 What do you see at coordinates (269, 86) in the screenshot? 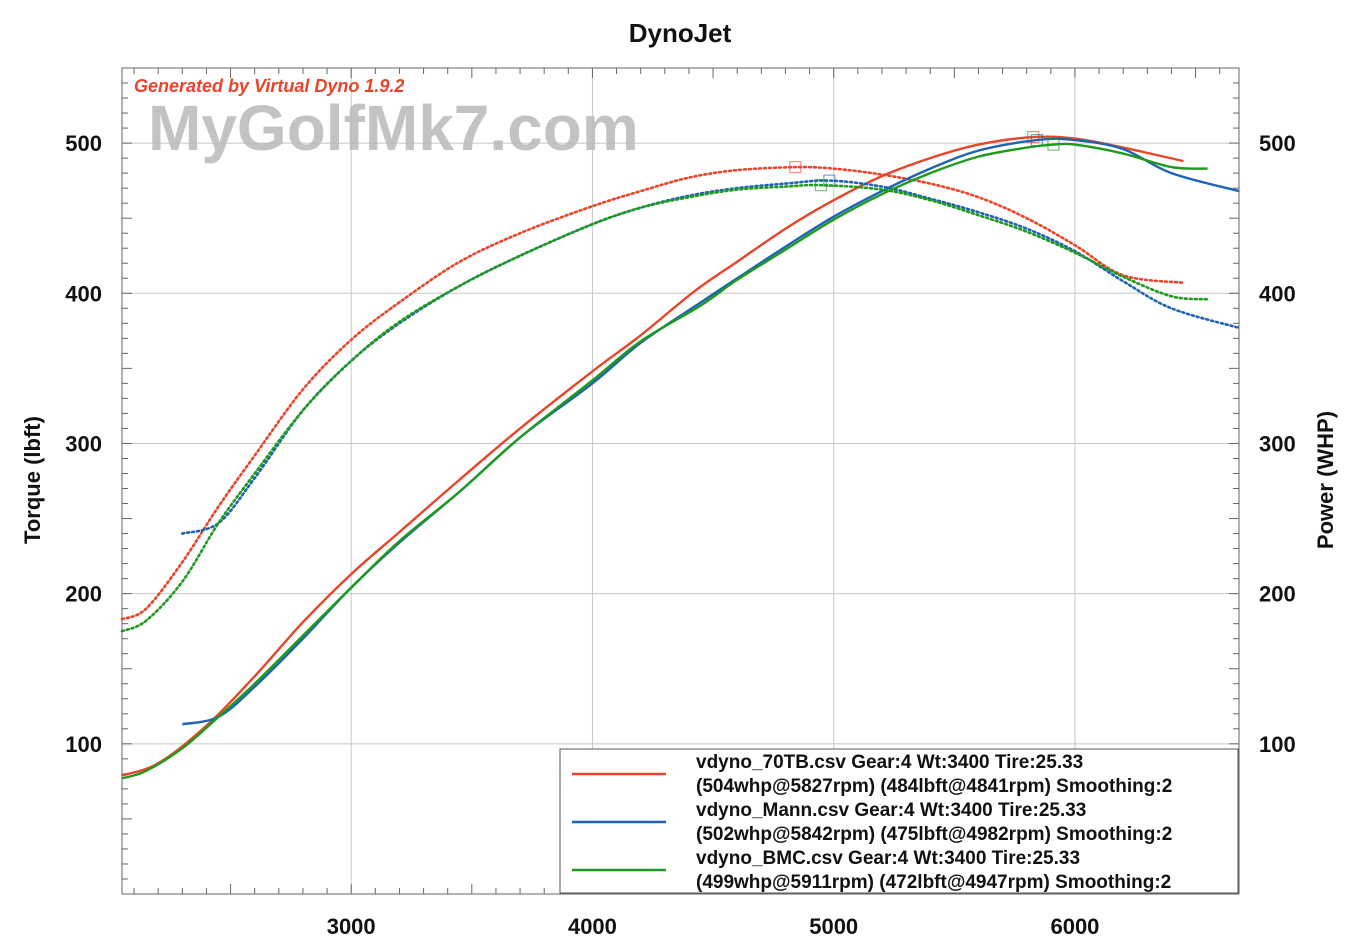
I see `generated-by-label: Generated by Virtual Dyno 1.9.2` at bounding box center [269, 86].